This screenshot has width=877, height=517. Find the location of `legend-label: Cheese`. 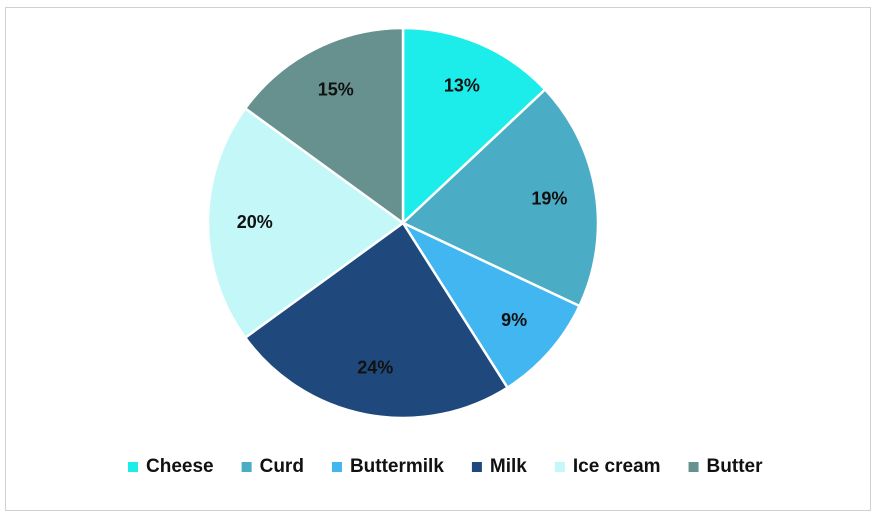

legend-label: Cheese is located at coordinates (180, 466).